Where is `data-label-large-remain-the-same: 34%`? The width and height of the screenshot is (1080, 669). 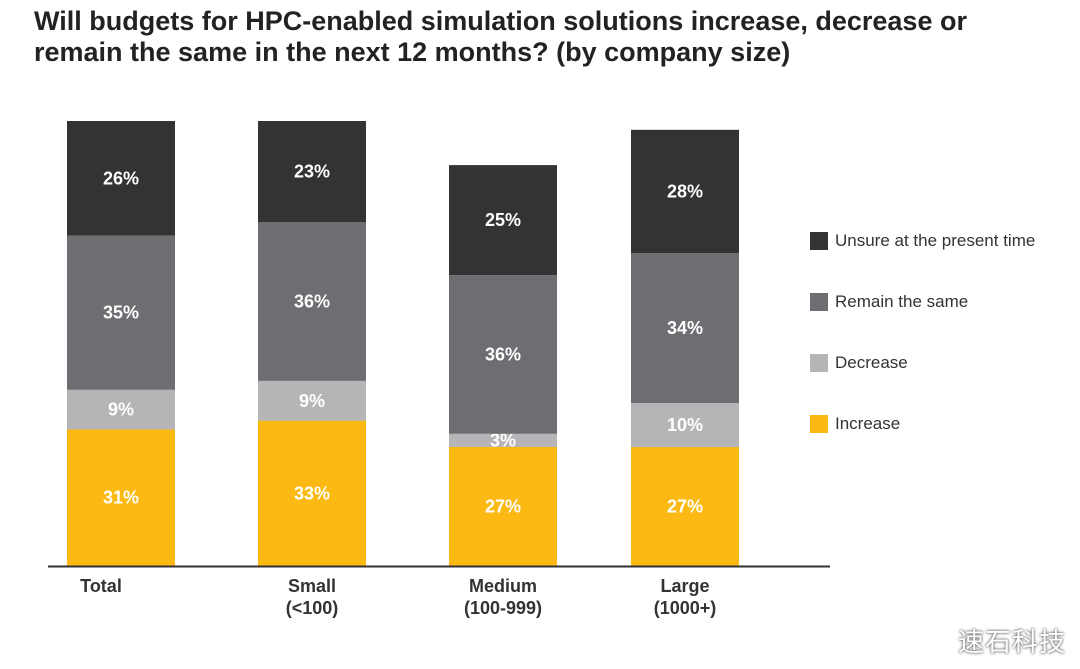
data-label-large-remain-the-same: 34% is located at coordinates (685, 328).